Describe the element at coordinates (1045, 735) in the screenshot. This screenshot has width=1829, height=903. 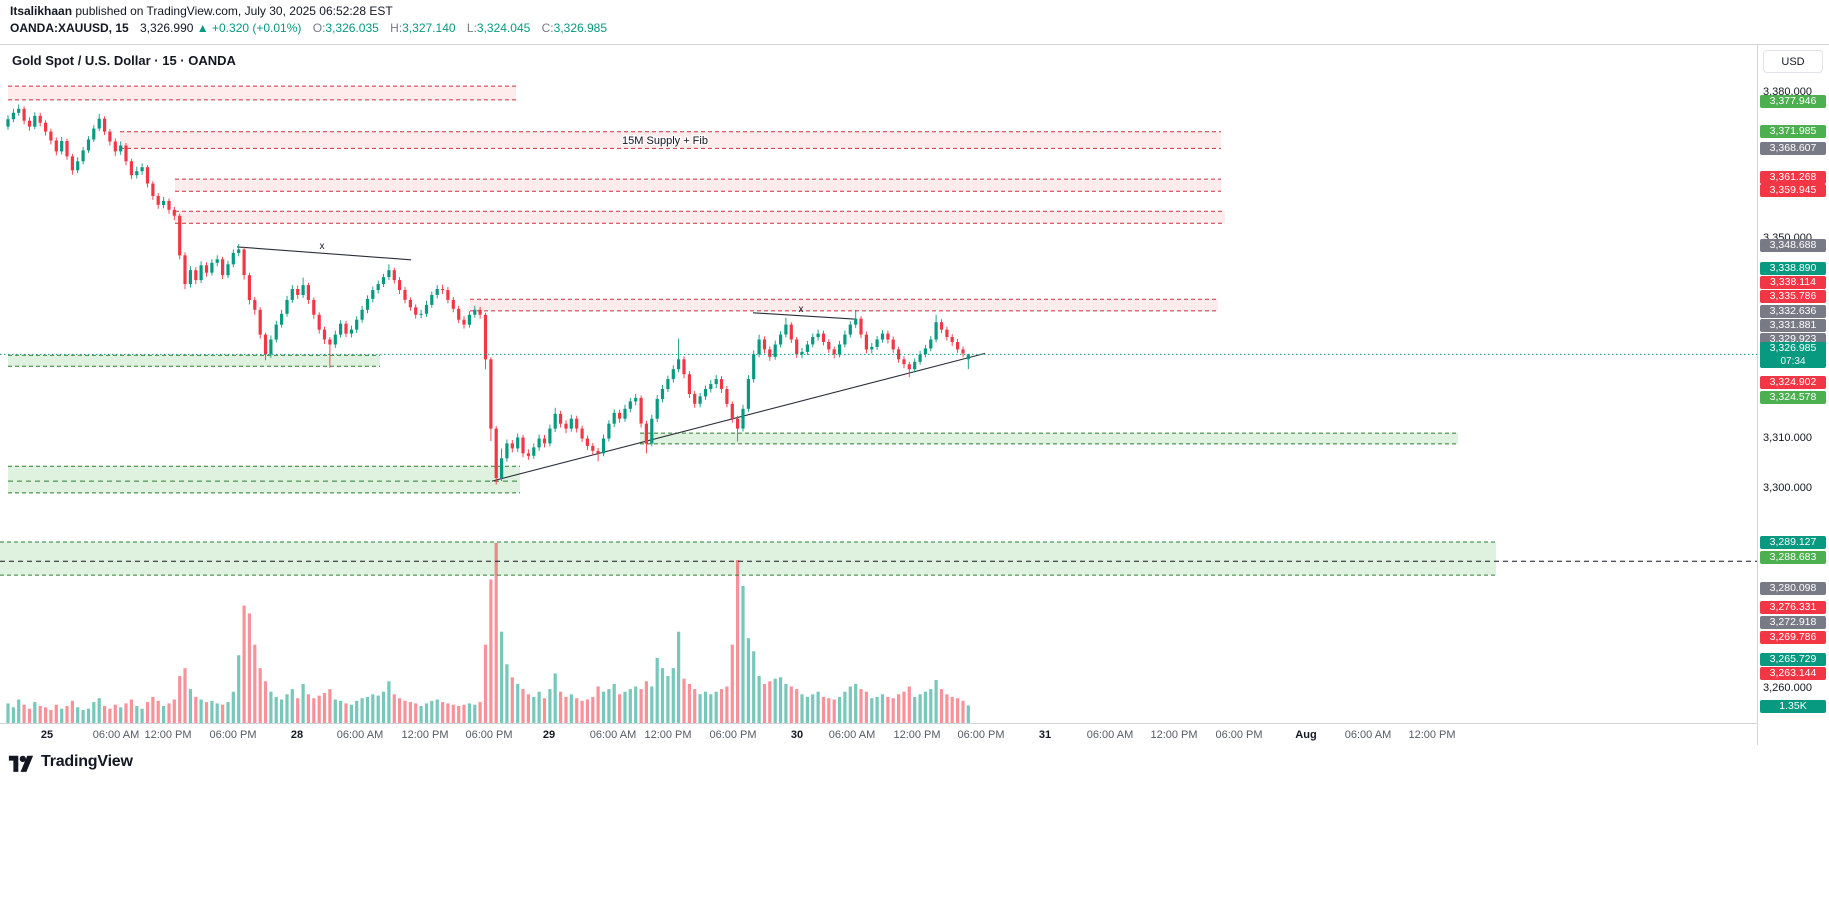
I see `time-axis-day-label: 31` at that location.